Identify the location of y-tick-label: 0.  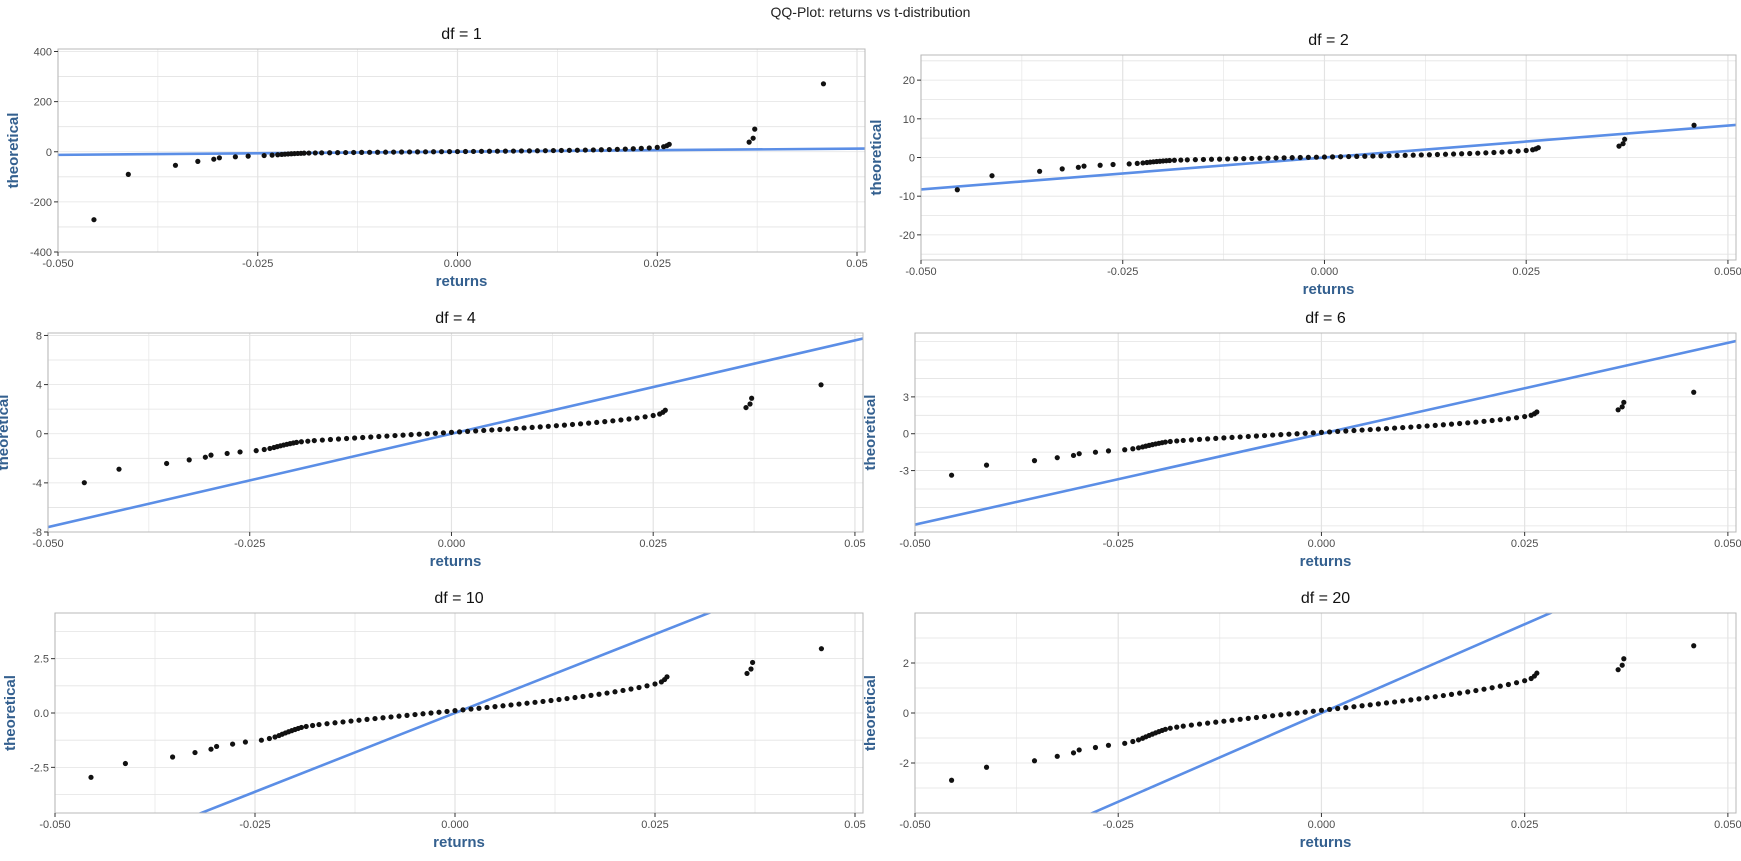
(49, 153).